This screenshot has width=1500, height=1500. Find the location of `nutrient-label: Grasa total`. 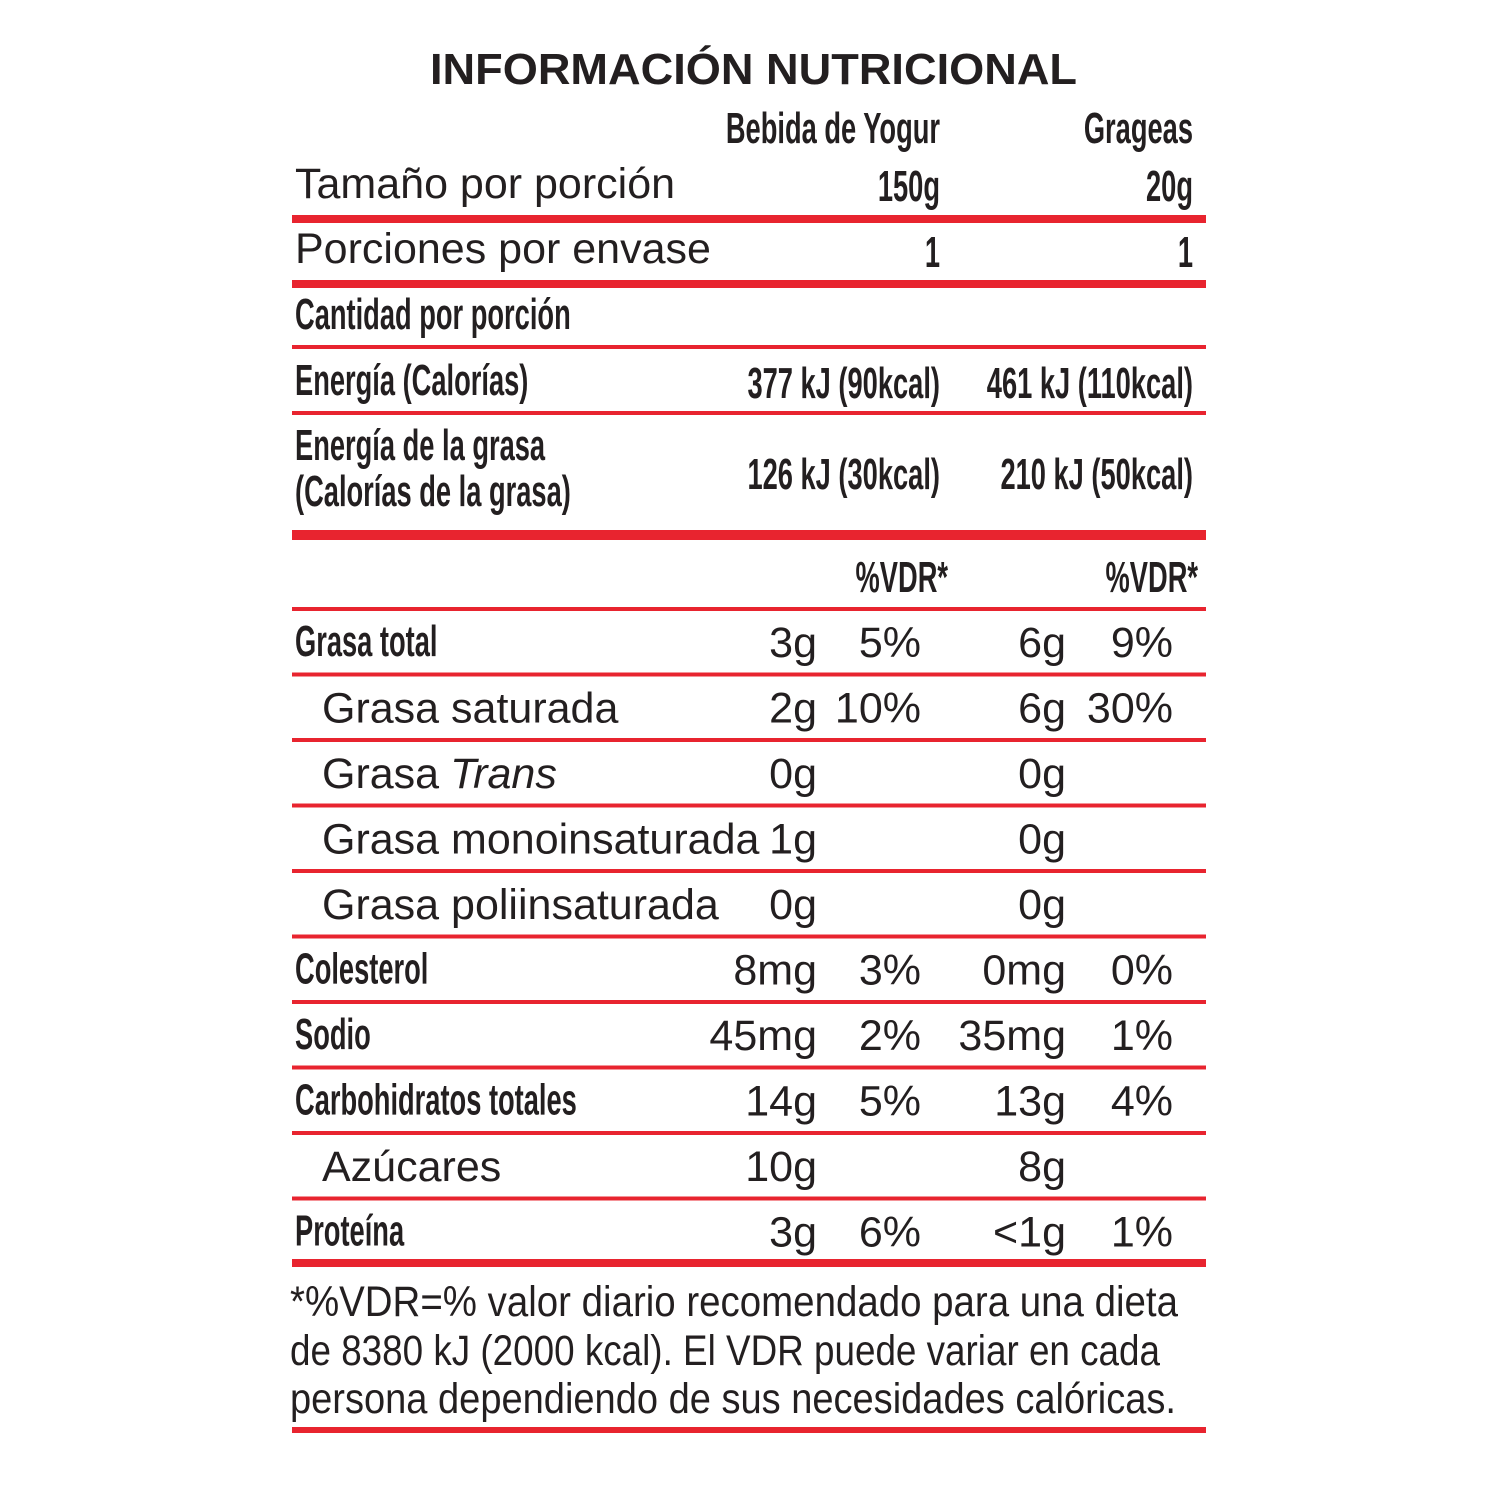

nutrient-label: Grasa total is located at coordinates (366, 640).